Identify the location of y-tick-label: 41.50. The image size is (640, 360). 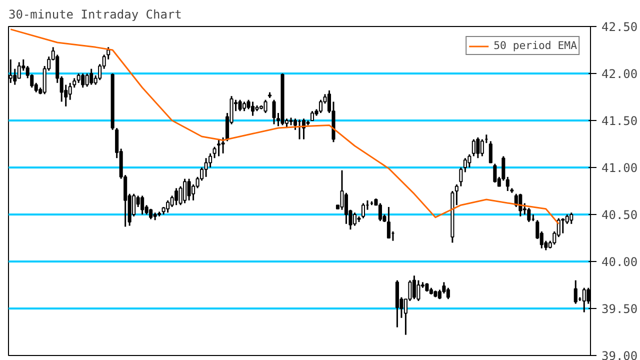
(620, 121).